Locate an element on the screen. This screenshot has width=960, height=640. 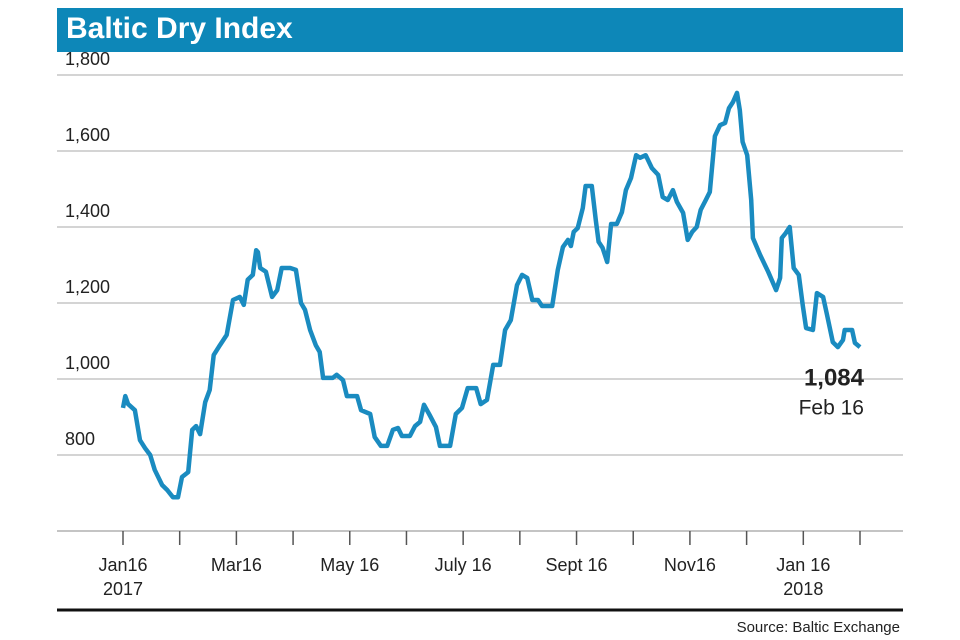
x-tick-label: July 16 is located at coordinates (463, 565).